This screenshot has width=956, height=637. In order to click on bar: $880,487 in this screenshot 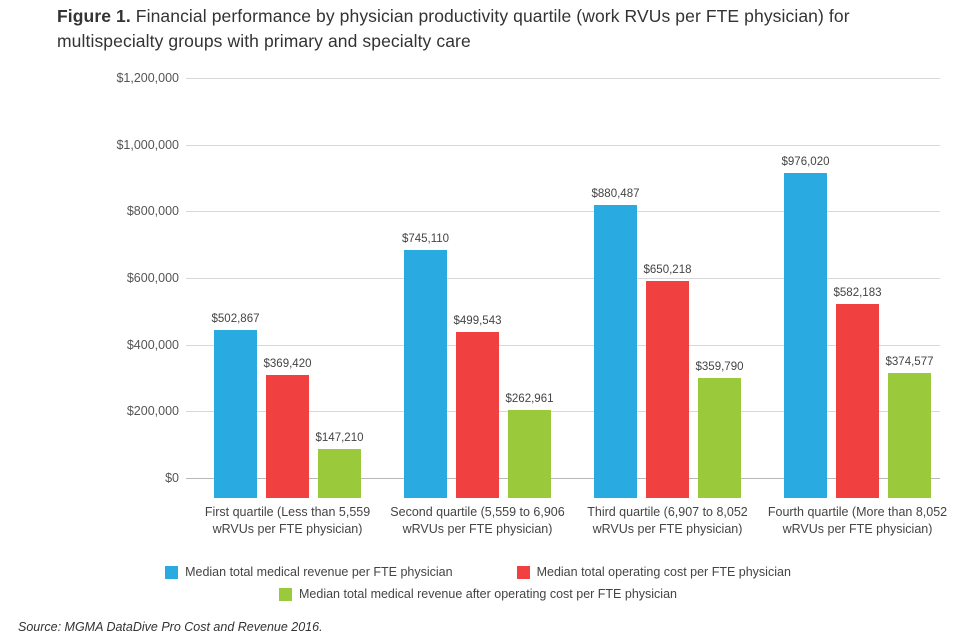, I will do `click(615, 343)`.